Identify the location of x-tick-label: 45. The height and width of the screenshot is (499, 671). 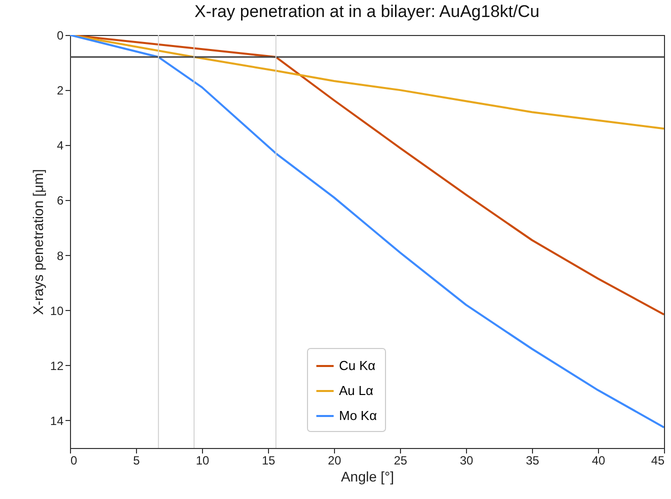
(658, 461).